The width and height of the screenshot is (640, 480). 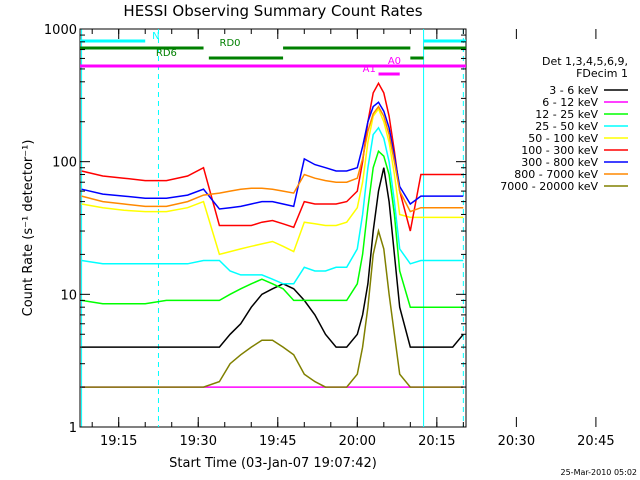 What do you see at coordinates (563, 138) in the screenshot?
I see `legend-entry-label: 50 - 100 keV` at bounding box center [563, 138].